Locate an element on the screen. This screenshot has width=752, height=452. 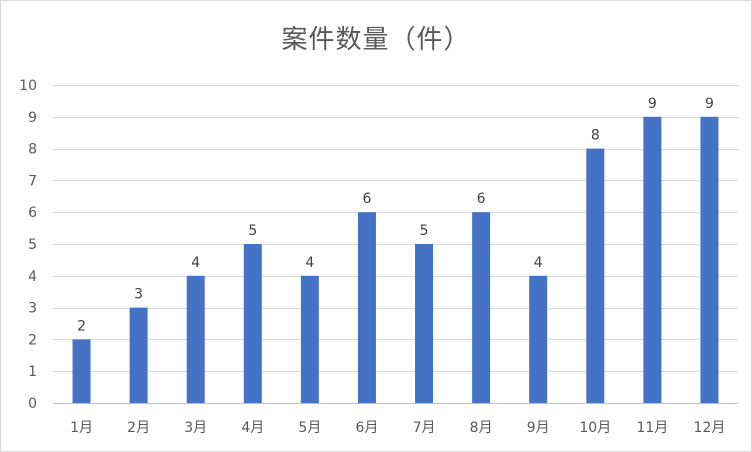
y-tick-label: 2 is located at coordinates (32, 340).